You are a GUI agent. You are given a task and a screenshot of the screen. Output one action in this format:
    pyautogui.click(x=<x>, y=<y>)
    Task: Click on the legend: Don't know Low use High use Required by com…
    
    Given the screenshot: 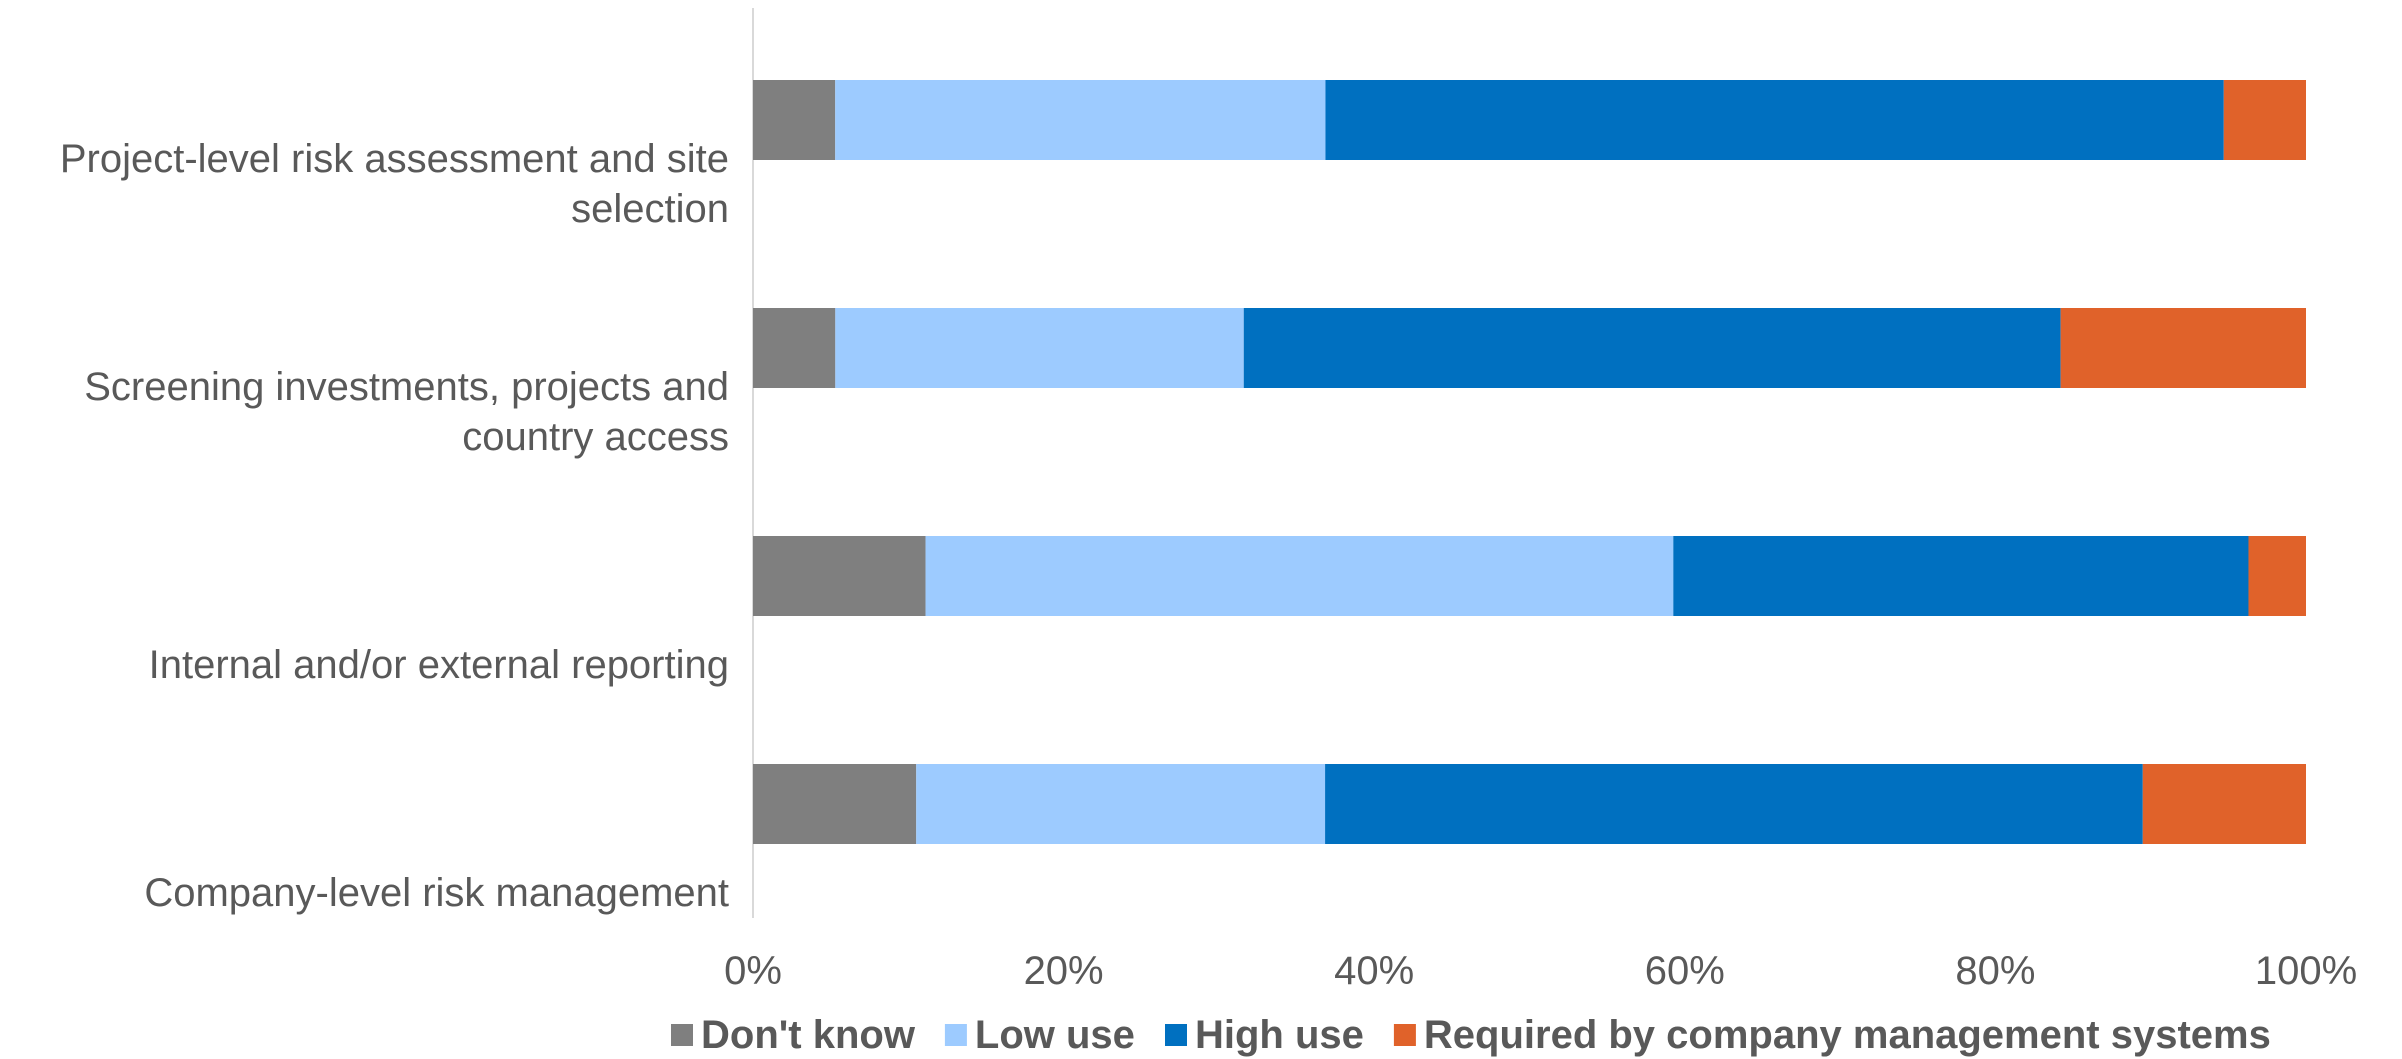 What is the action you would take?
    pyautogui.click(x=1471, y=1035)
    